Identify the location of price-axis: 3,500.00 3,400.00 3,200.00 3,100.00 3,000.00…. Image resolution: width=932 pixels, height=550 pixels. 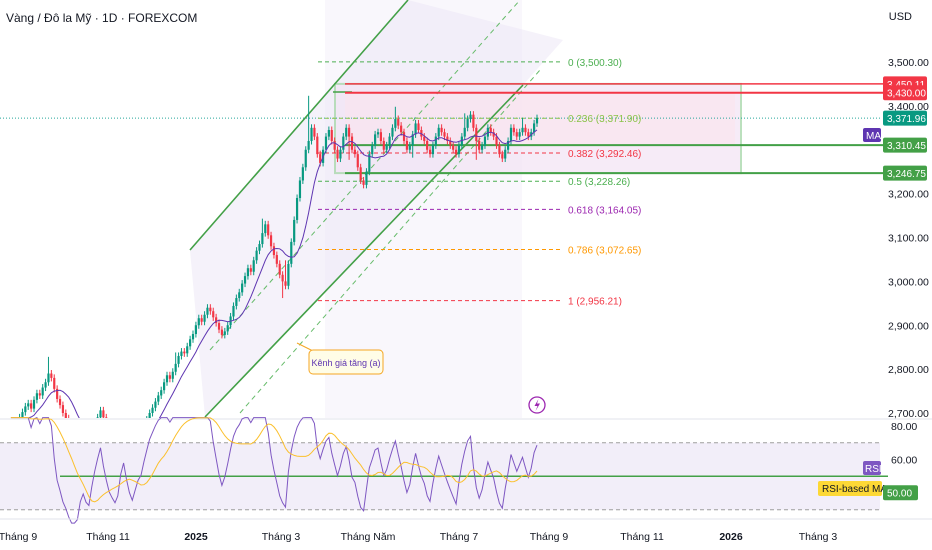
(896, 238).